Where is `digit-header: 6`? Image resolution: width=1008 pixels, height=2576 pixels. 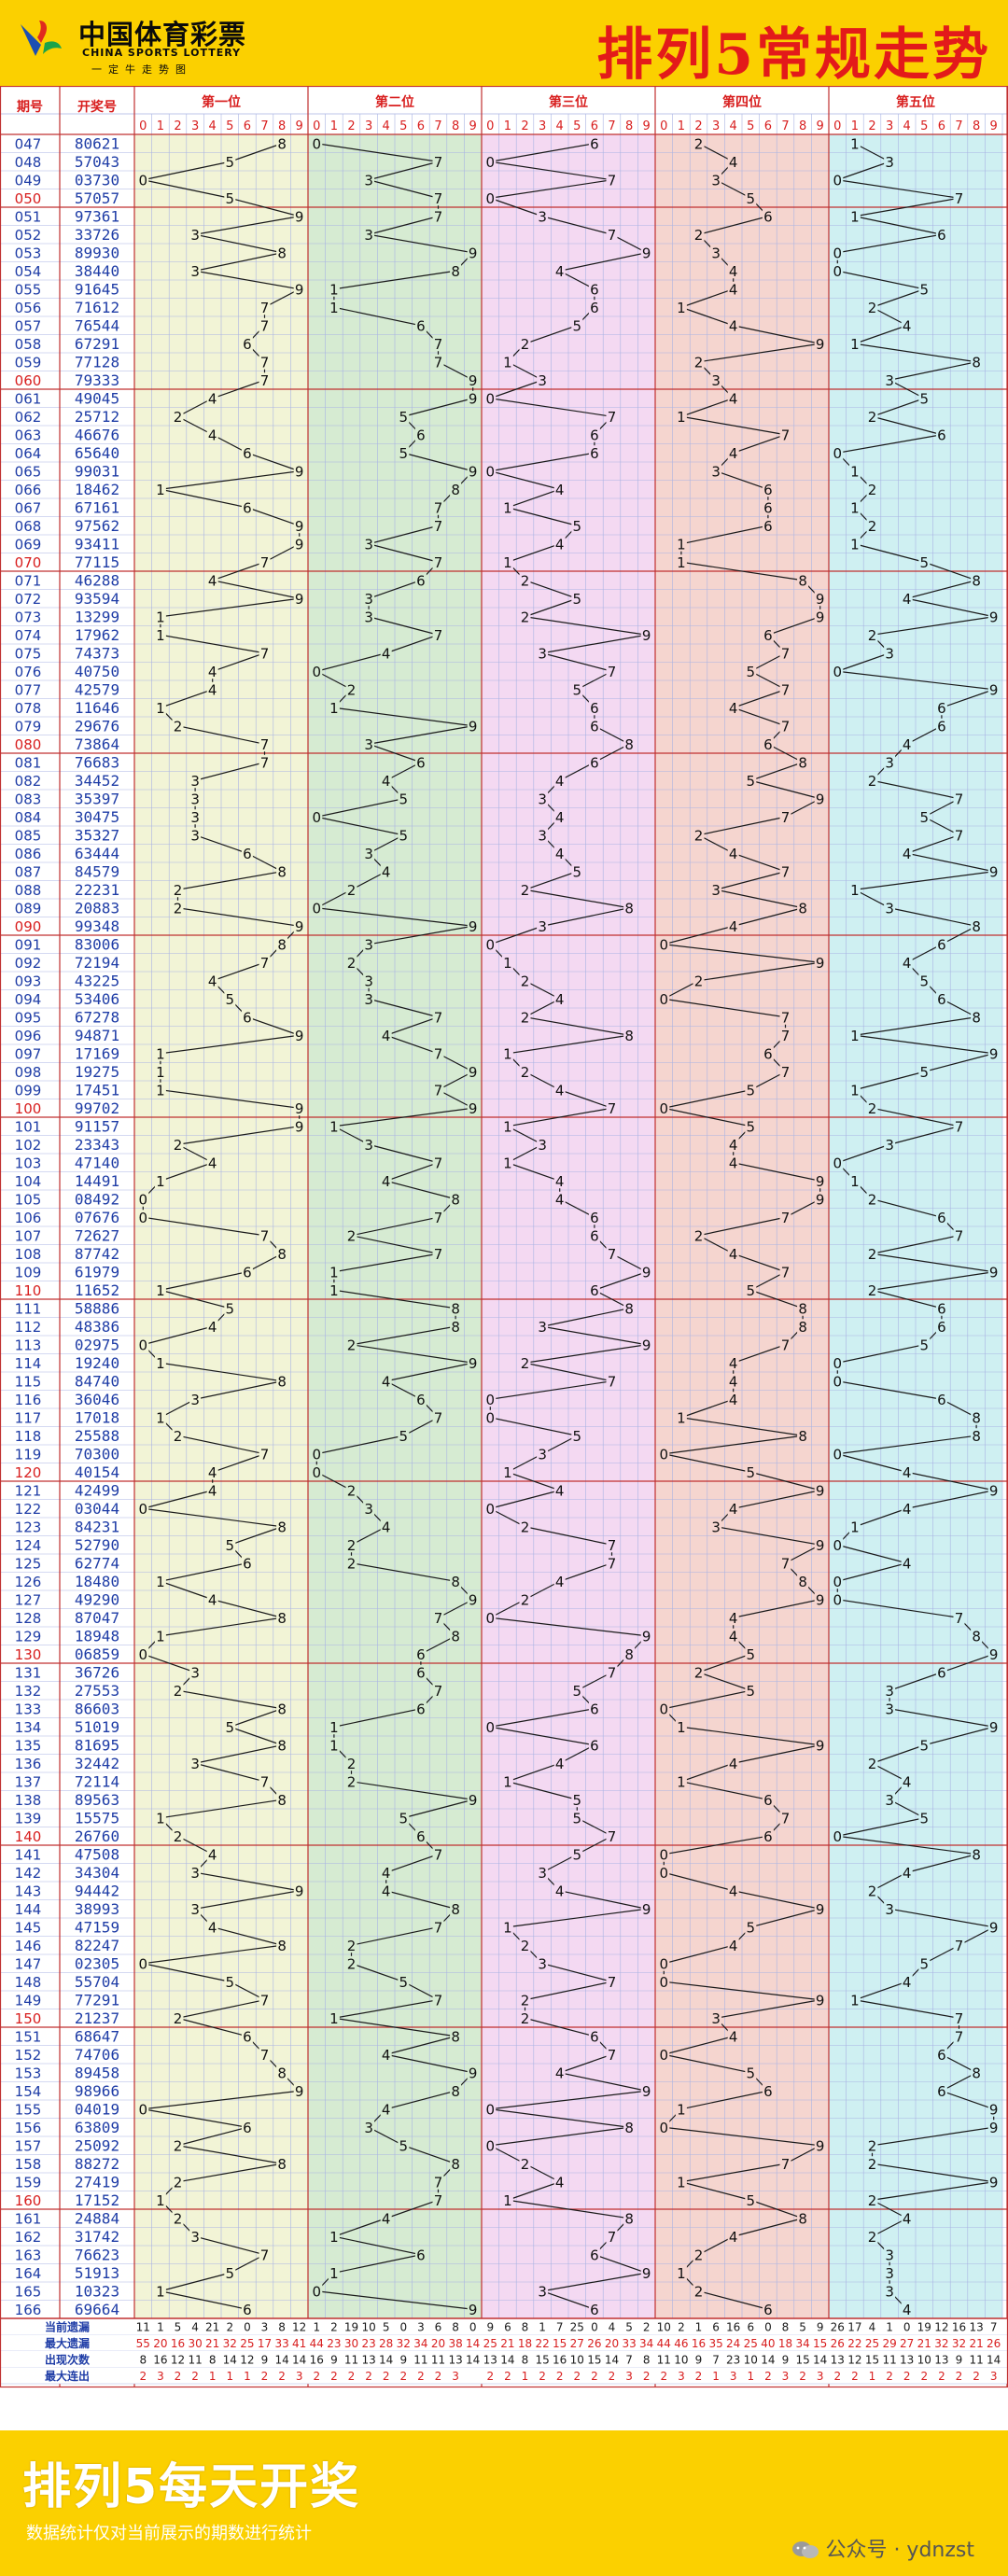 digit-header: 6 is located at coordinates (421, 126).